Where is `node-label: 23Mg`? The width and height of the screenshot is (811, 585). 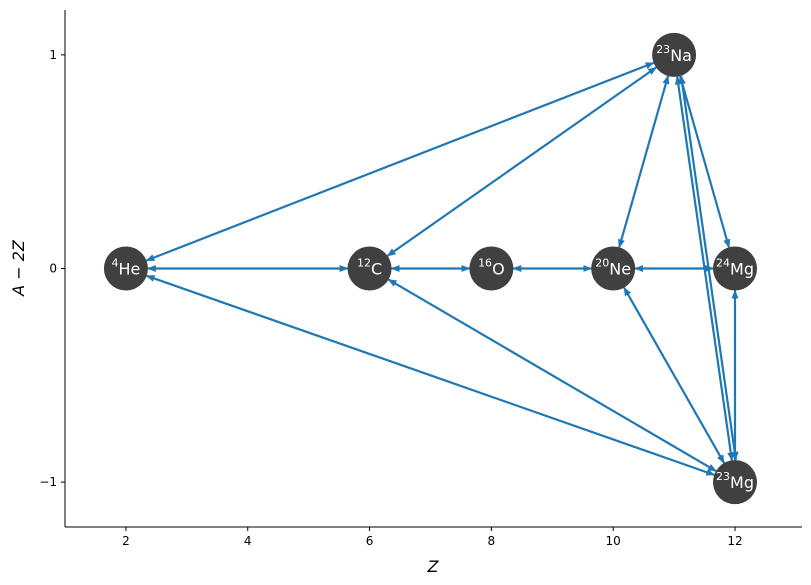 node-label: 23Mg is located at coordinates (735, 481).